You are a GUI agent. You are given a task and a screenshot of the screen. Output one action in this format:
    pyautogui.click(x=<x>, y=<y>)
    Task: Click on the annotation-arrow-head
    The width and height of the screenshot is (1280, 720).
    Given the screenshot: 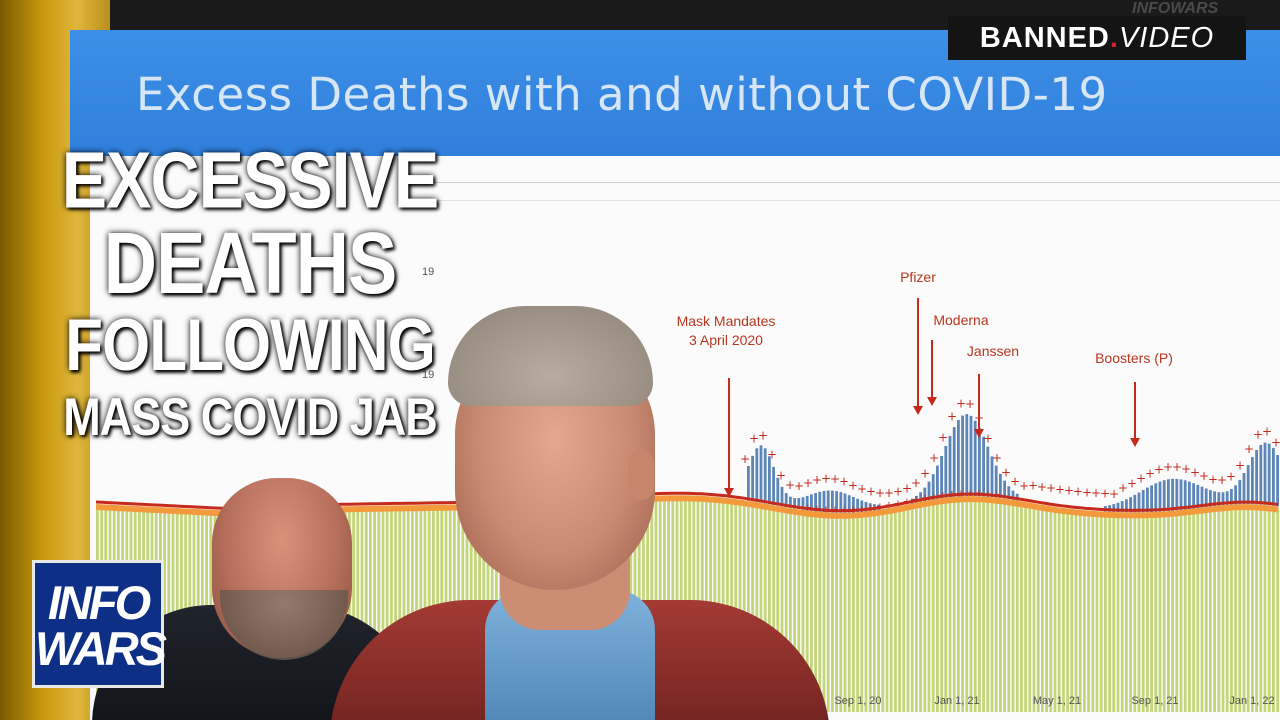 What is the action you would take?
    pyautogui.click(x=918, y=410)
    